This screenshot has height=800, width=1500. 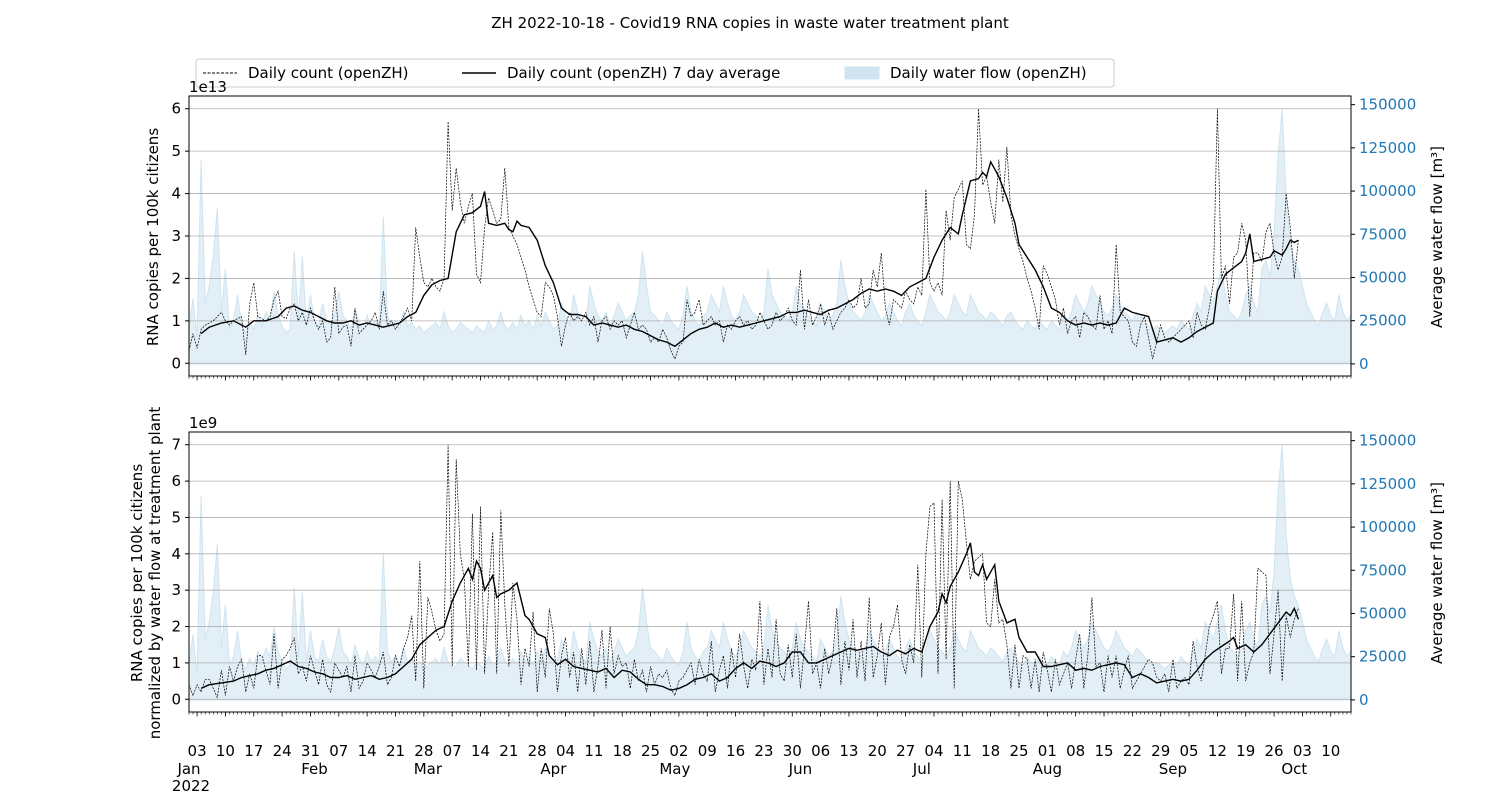 What do you see at coordinates (1047, 751) in the screenshot?
I see `x-week-label: 01` at bounding box center [1047, 751].